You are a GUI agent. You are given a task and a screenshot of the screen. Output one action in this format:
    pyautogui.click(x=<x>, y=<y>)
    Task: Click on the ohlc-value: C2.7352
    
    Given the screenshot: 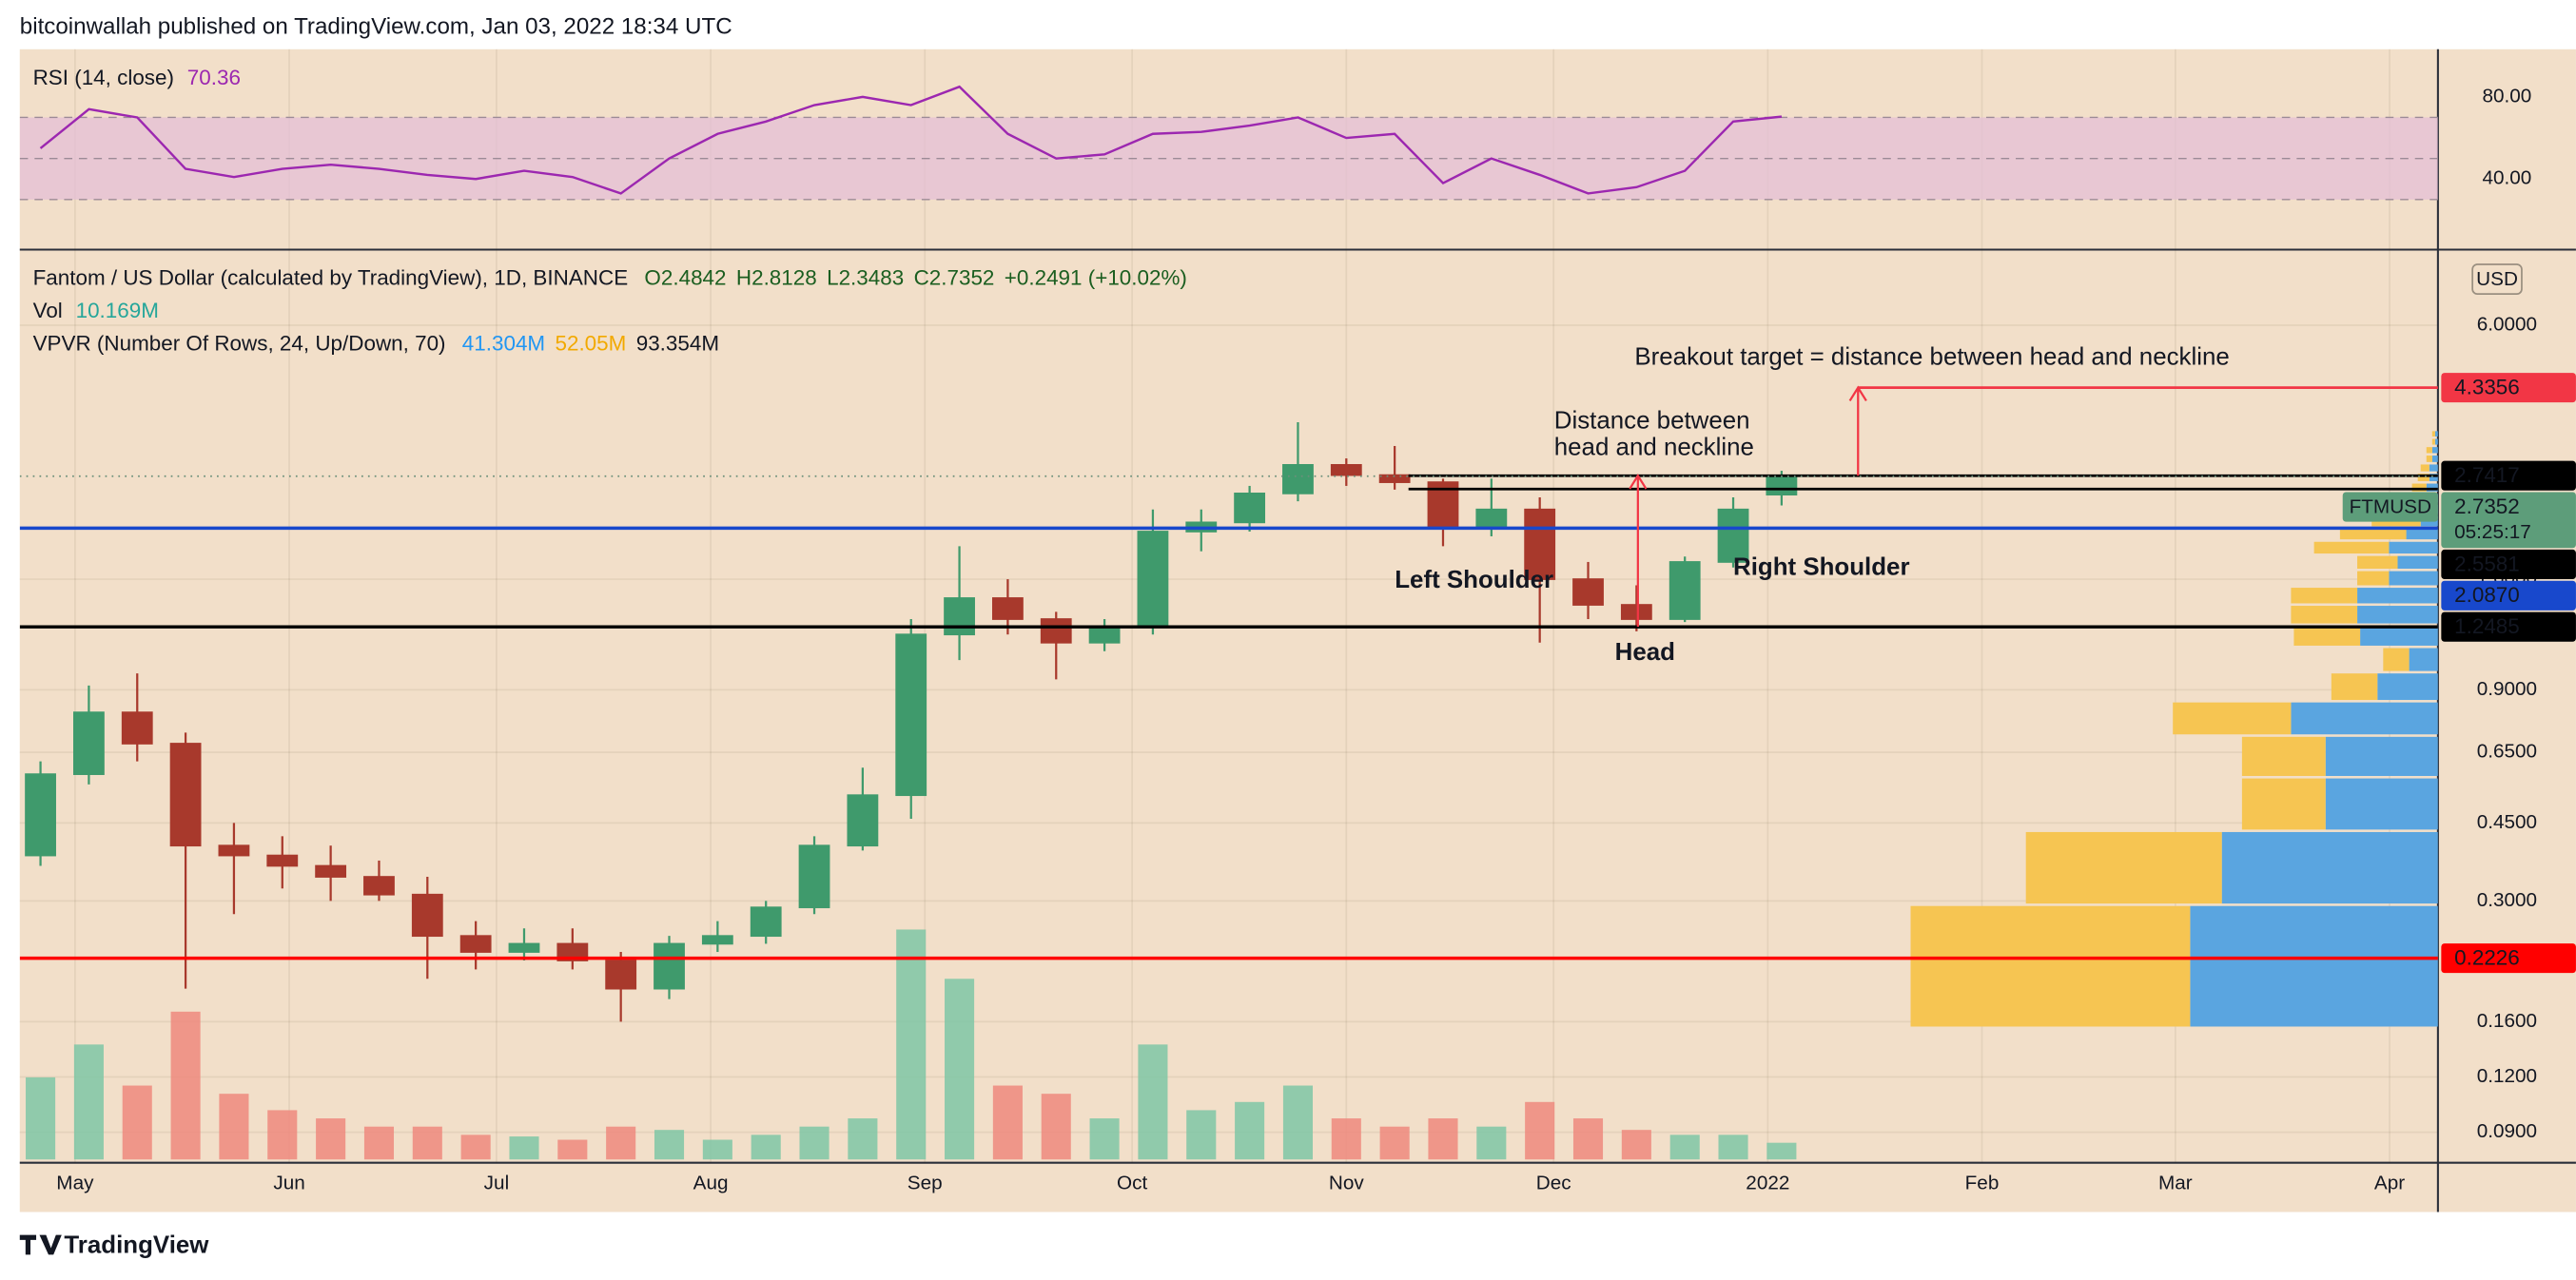 What is the action you would take?
    pyautogui.click(x=955, y=278)
    